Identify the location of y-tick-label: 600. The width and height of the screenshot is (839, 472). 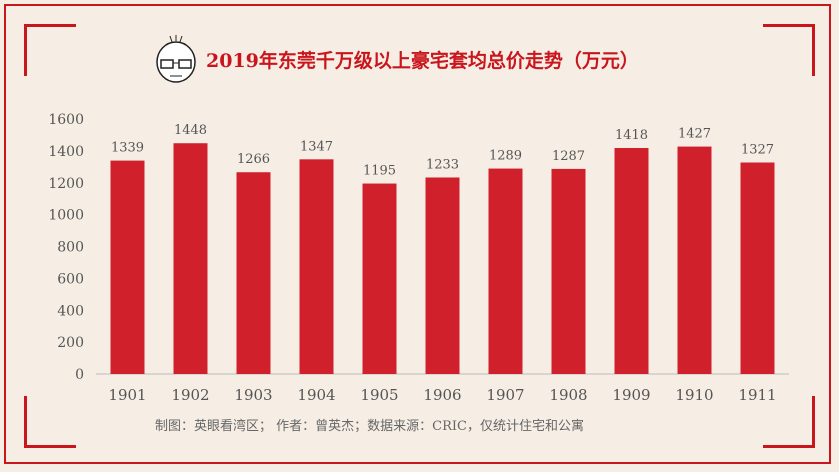
(70, 279).